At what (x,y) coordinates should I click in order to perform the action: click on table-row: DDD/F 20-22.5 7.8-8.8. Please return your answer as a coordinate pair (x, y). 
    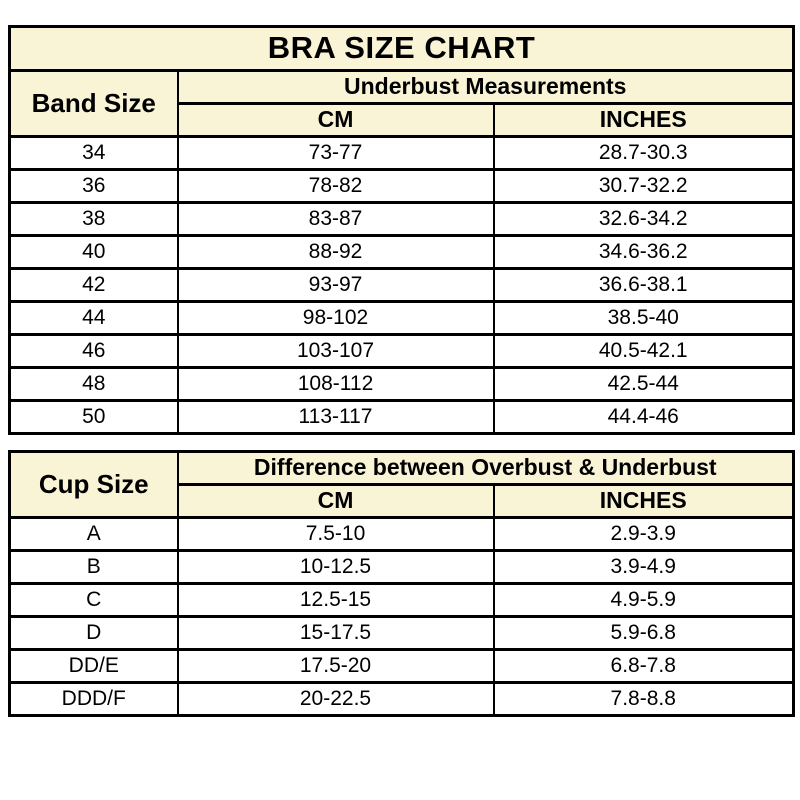
    Looking at the image, I should click on (401, 699).